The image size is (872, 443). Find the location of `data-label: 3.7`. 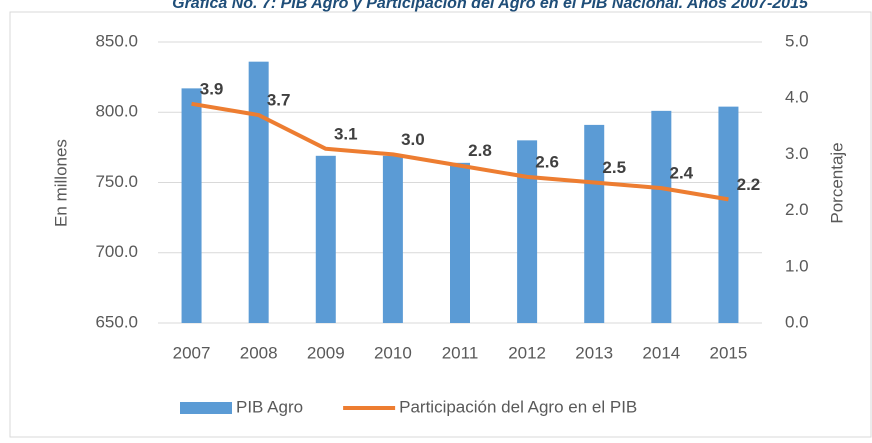

data-label: 3.7 is located at coordinates (279, 100).